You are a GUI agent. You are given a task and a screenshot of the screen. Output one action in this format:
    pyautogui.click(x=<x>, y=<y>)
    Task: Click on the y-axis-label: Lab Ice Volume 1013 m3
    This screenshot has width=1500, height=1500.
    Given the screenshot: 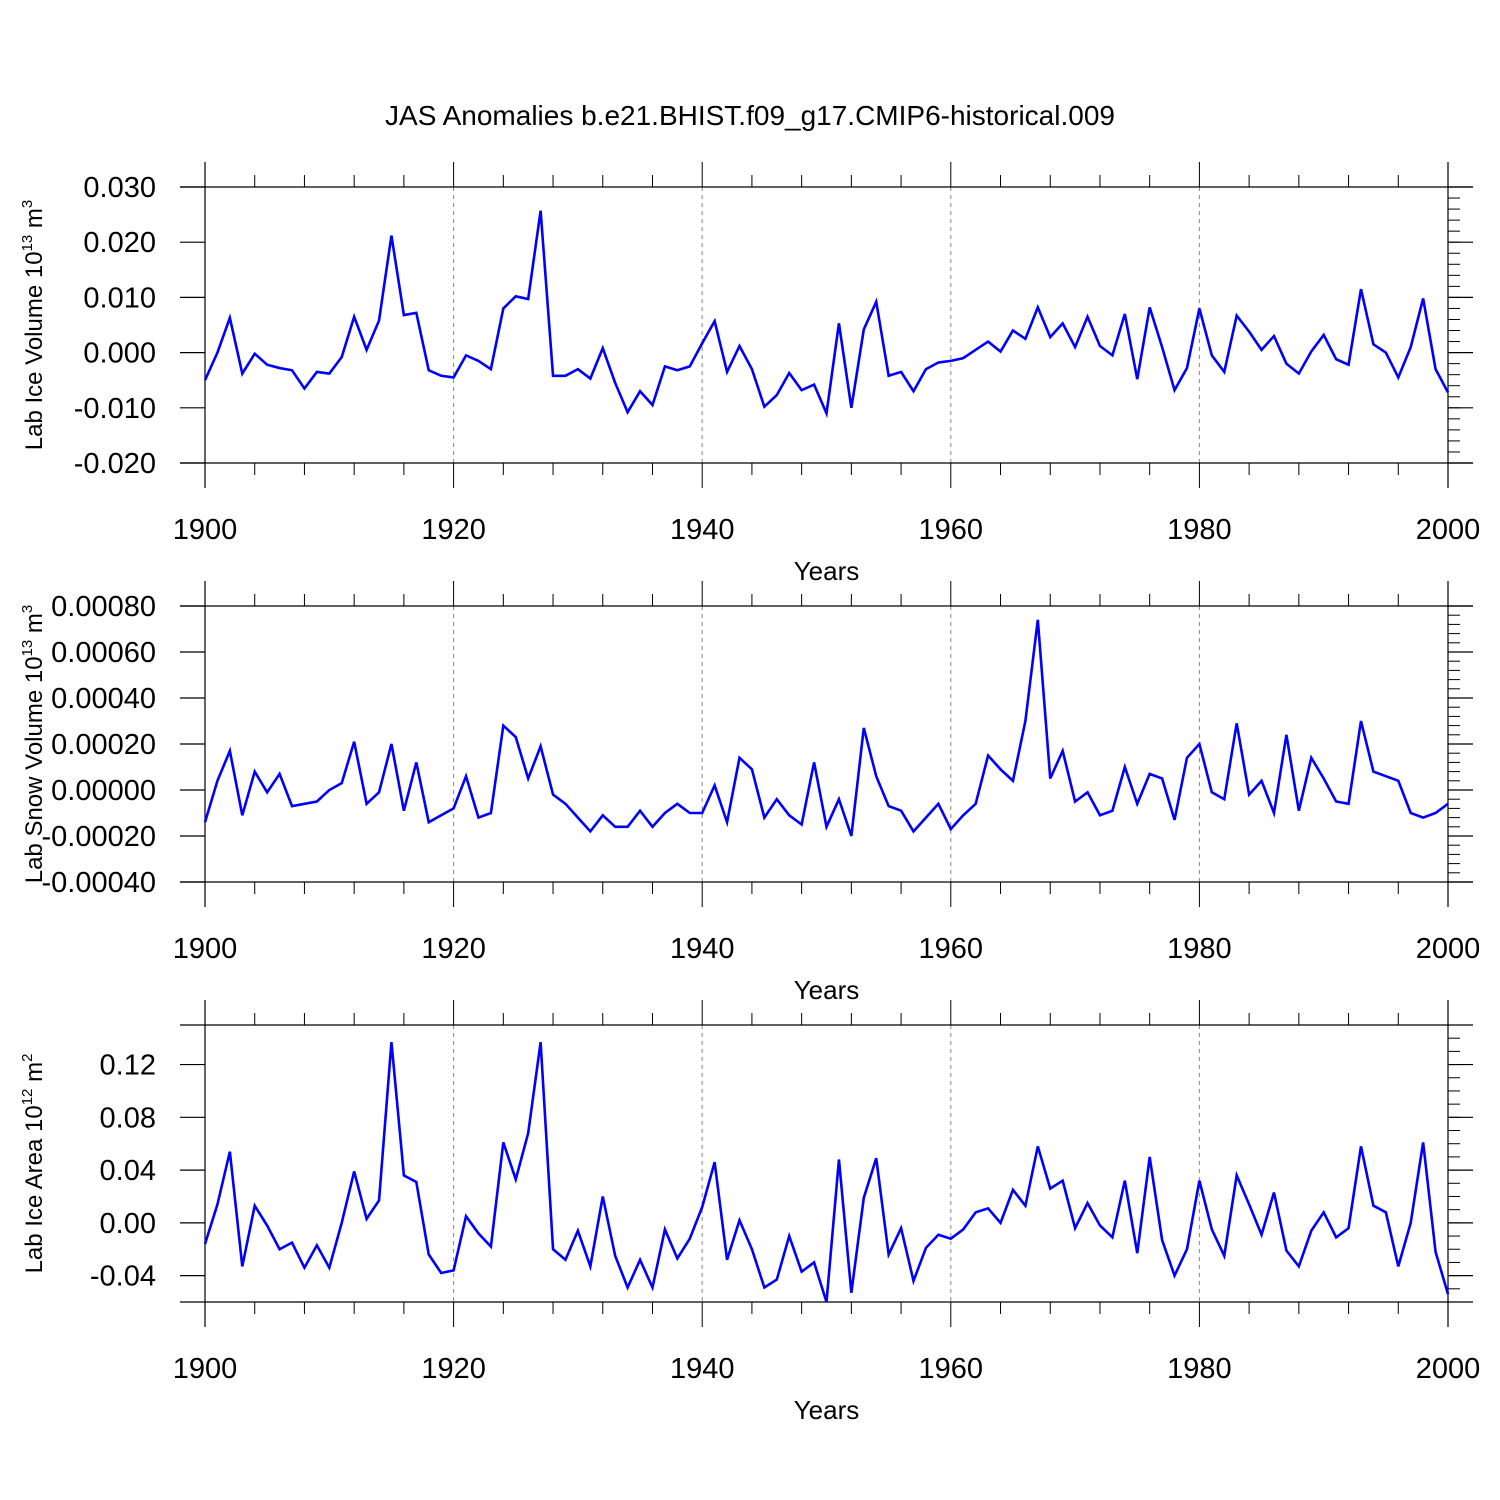 What is the action you would take?
    pyautogui.click(x=33, y=325)
    